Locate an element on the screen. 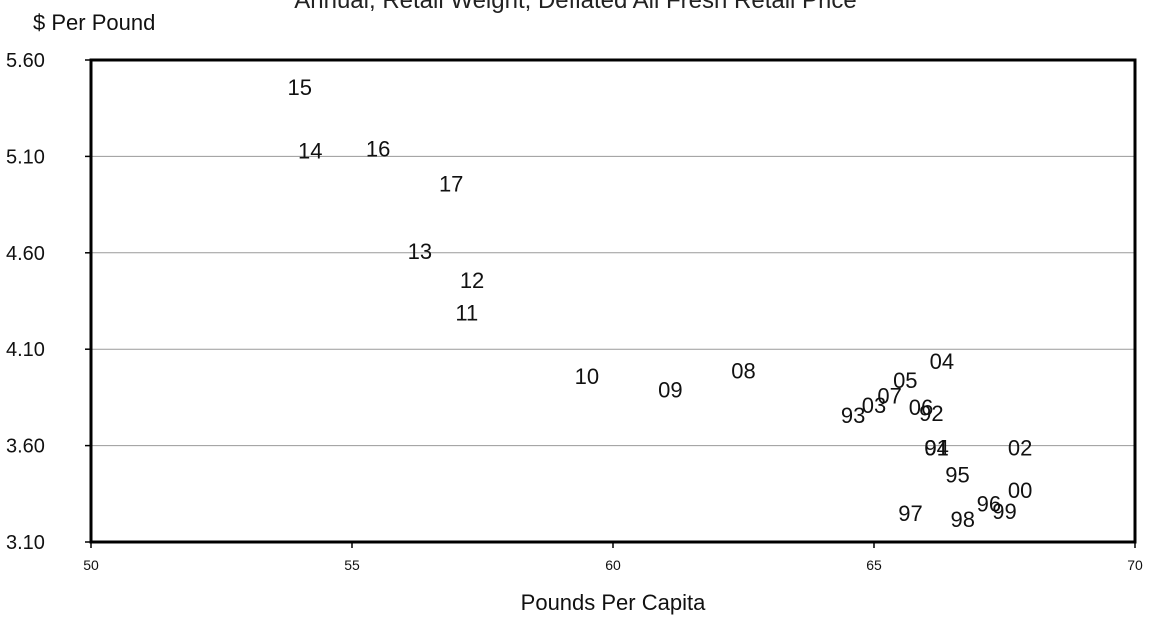  data-point-label: 08 is located at coordinates (743, 370).